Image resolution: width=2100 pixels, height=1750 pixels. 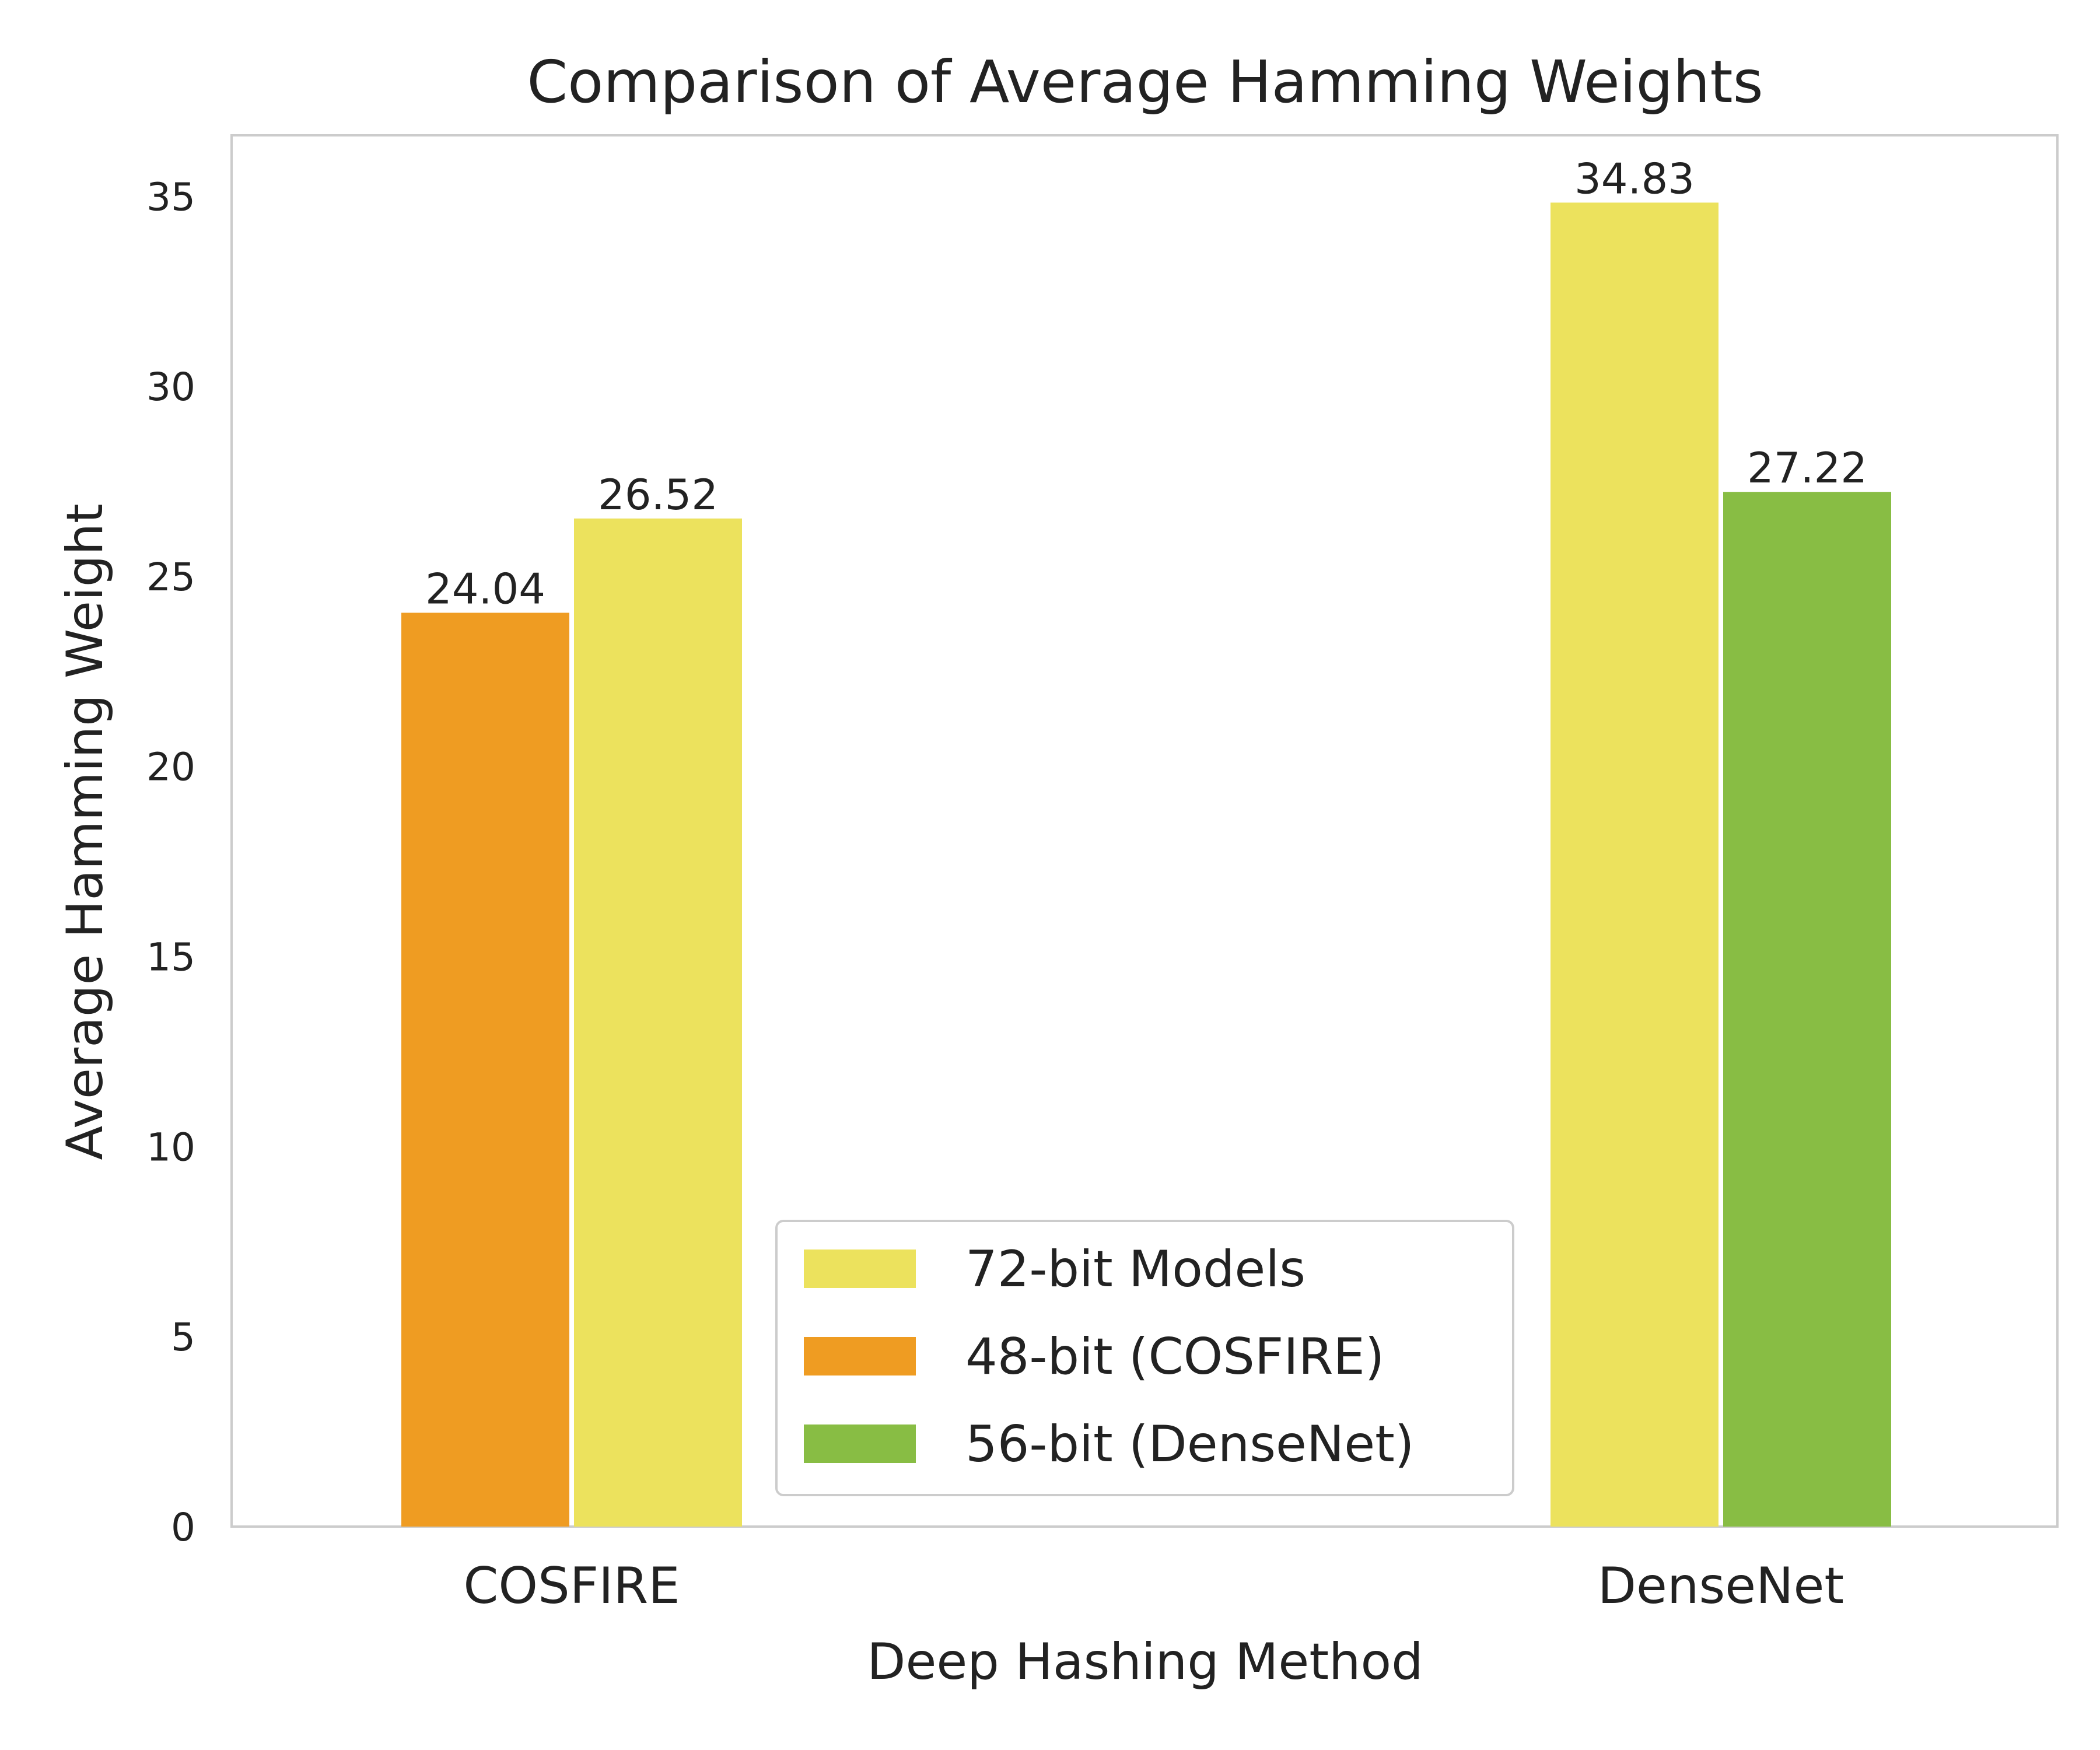 I want to click on legend-item: 72-bit Models, so click(x=1055, y=1269).